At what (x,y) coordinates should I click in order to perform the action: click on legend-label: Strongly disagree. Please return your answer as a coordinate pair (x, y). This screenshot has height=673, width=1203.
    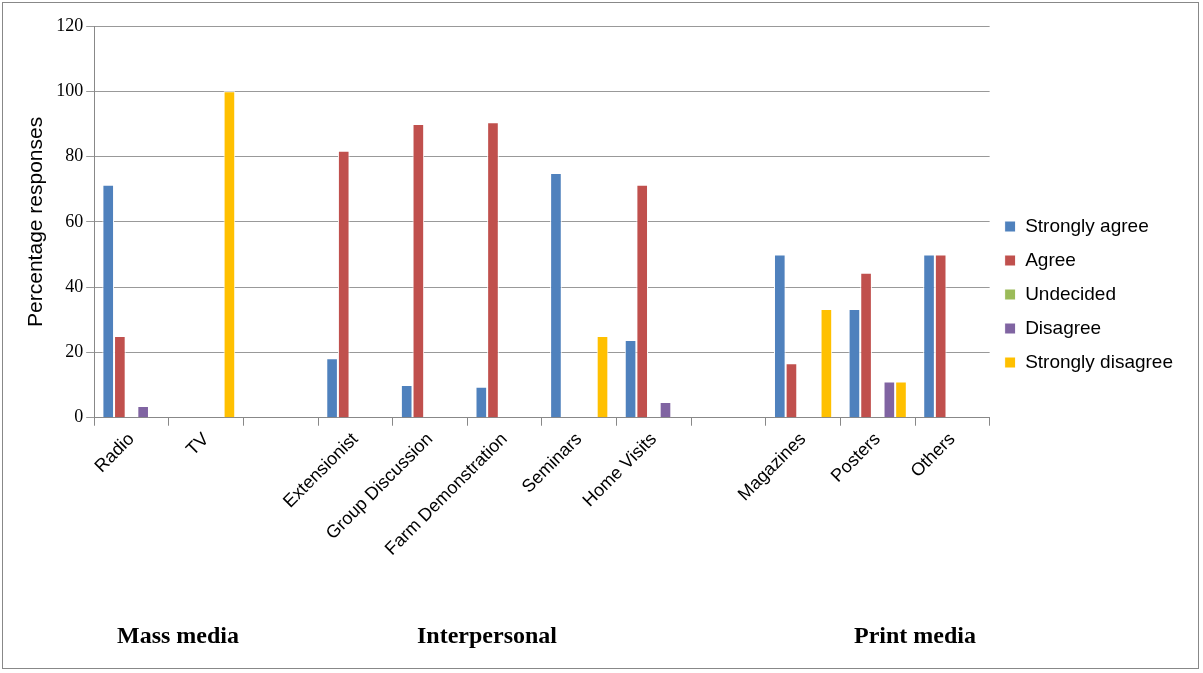
    Looking at the image, I should click on (1099, 361).